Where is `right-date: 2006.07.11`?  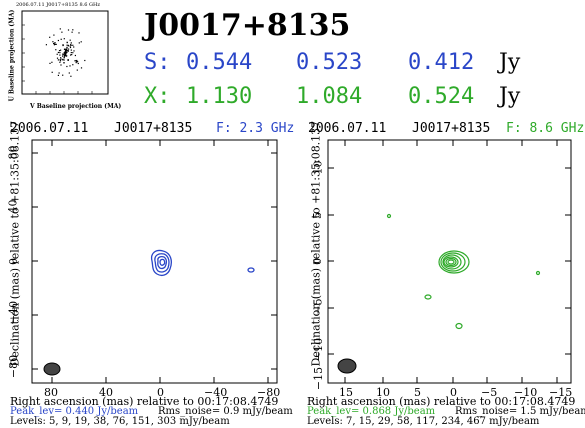
right-date: 2006.07.11 is located at coordinates (347, 128).